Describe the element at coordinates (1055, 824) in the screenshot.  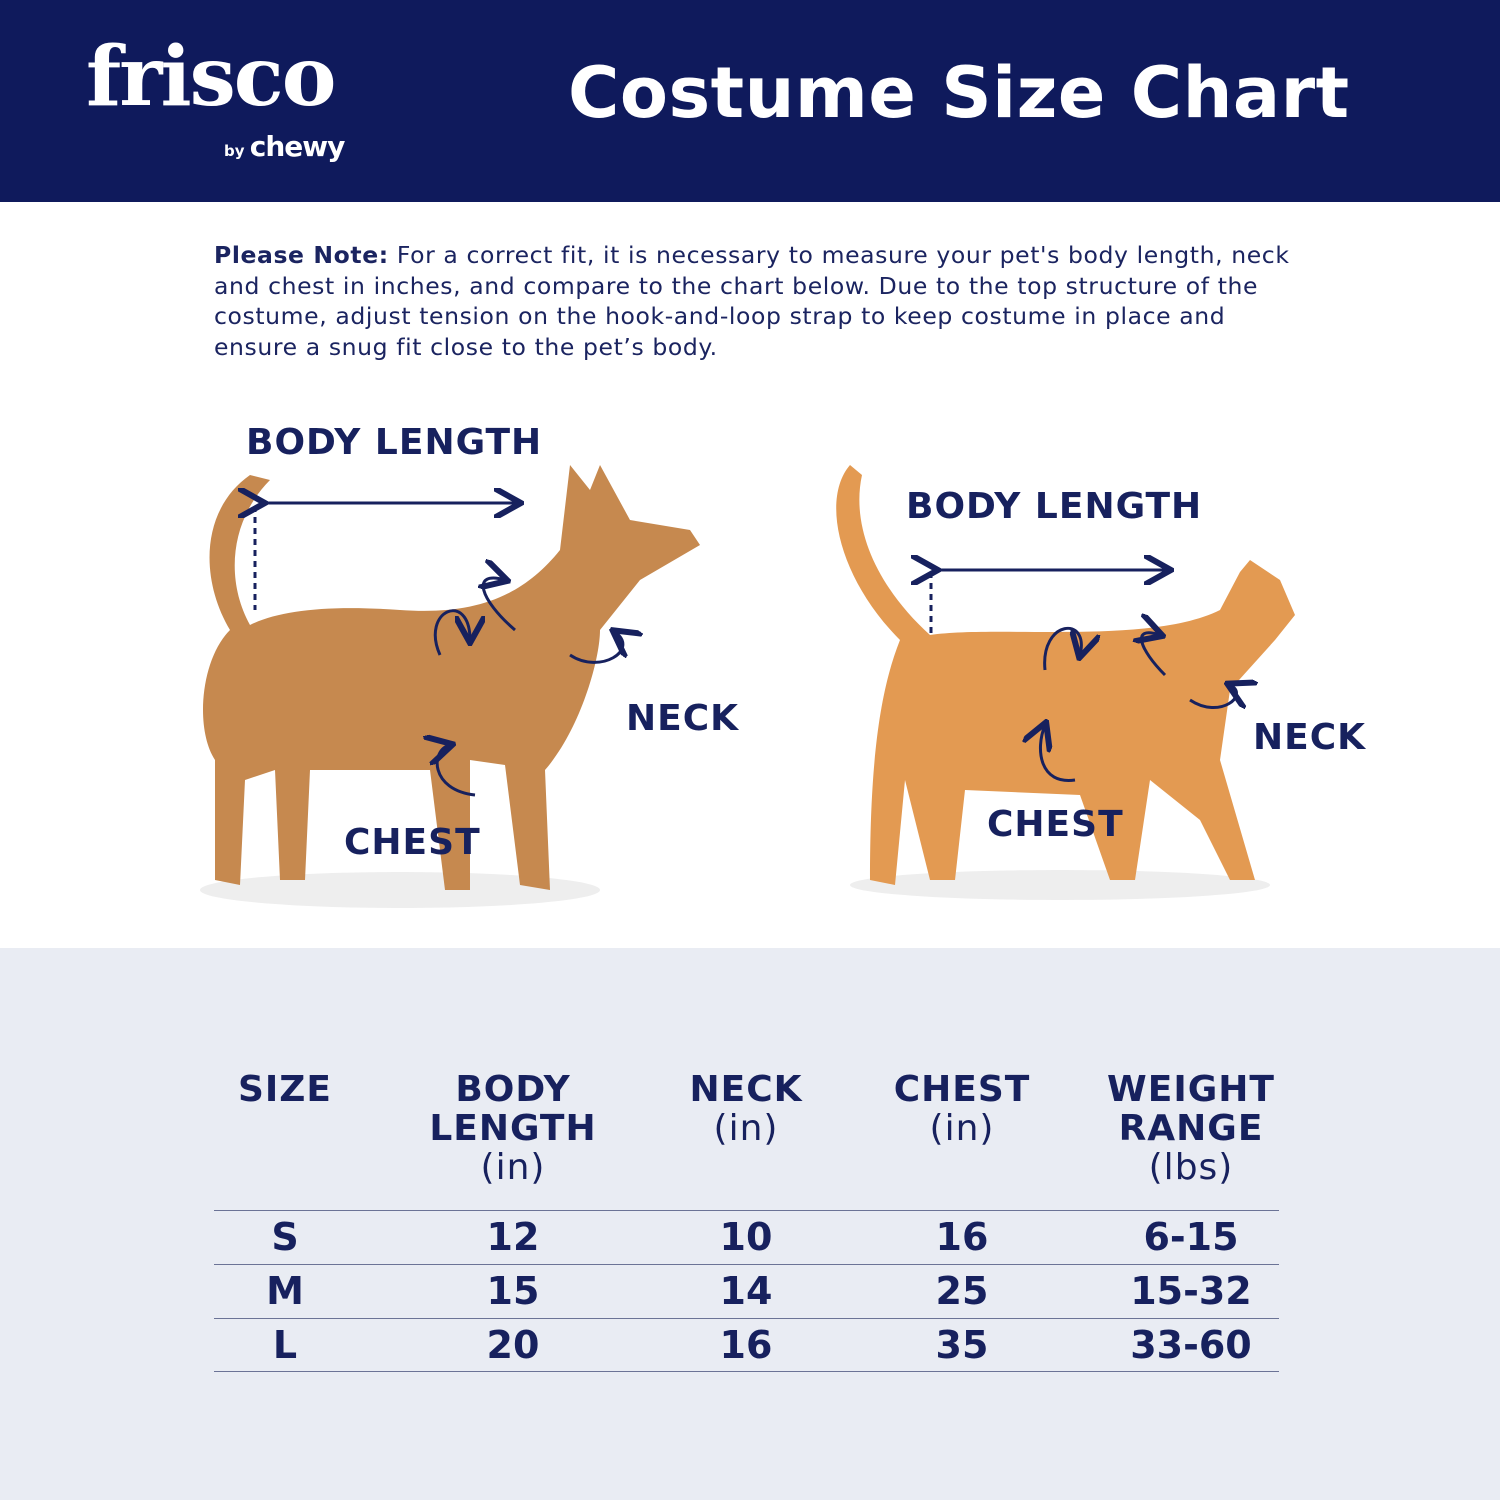
I see `cat-chest-label: CHEST` at that location.